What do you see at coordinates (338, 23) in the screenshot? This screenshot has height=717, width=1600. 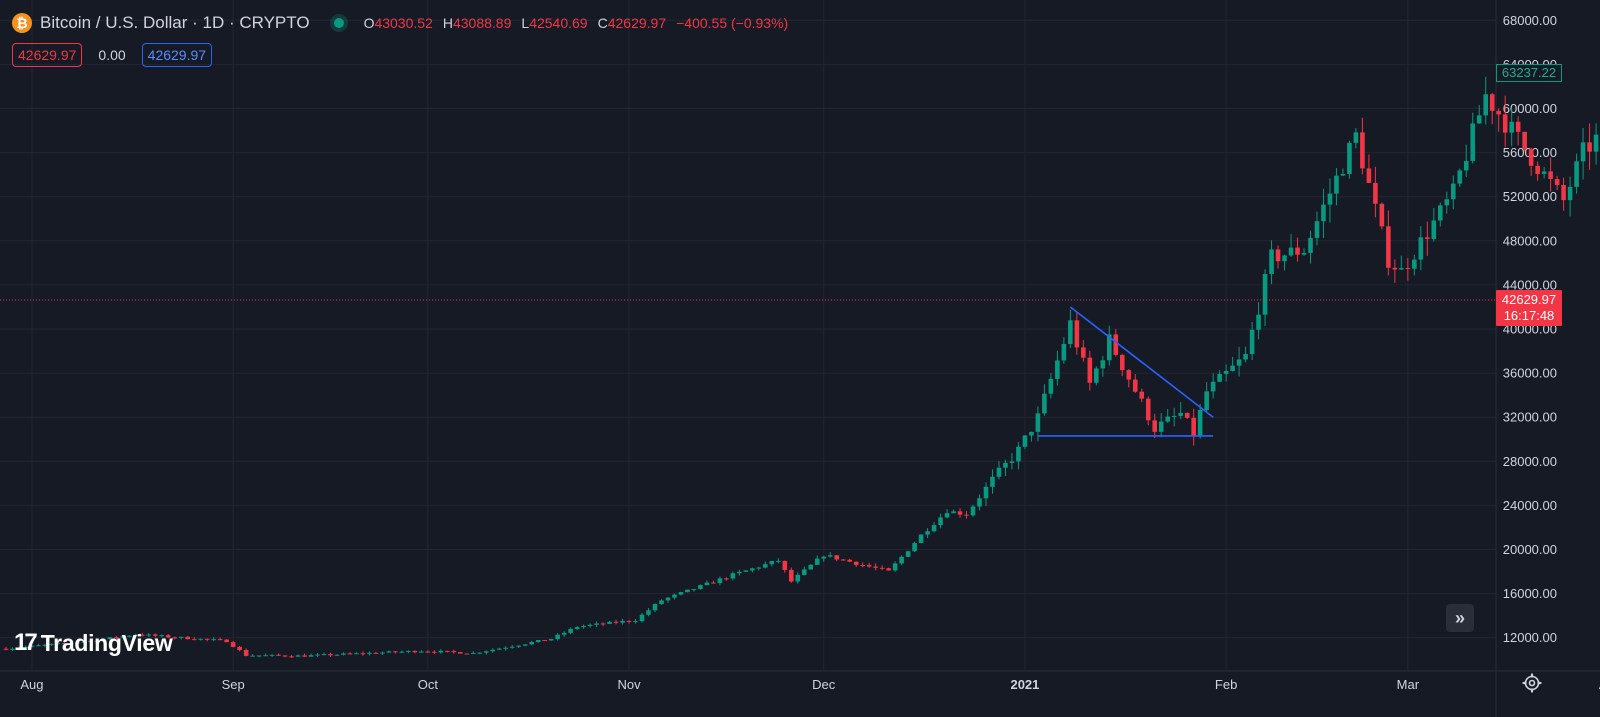 I see `market-status-icon` at bounding box center [338, 23].